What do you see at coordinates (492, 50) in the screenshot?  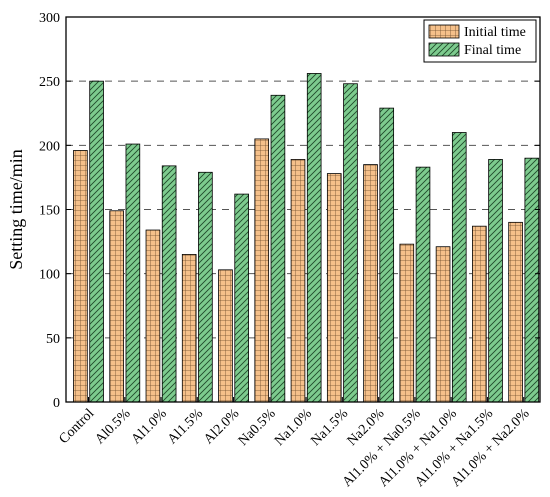 I see `legend-label-final-time: Final time` at bounding box center [492, 50].